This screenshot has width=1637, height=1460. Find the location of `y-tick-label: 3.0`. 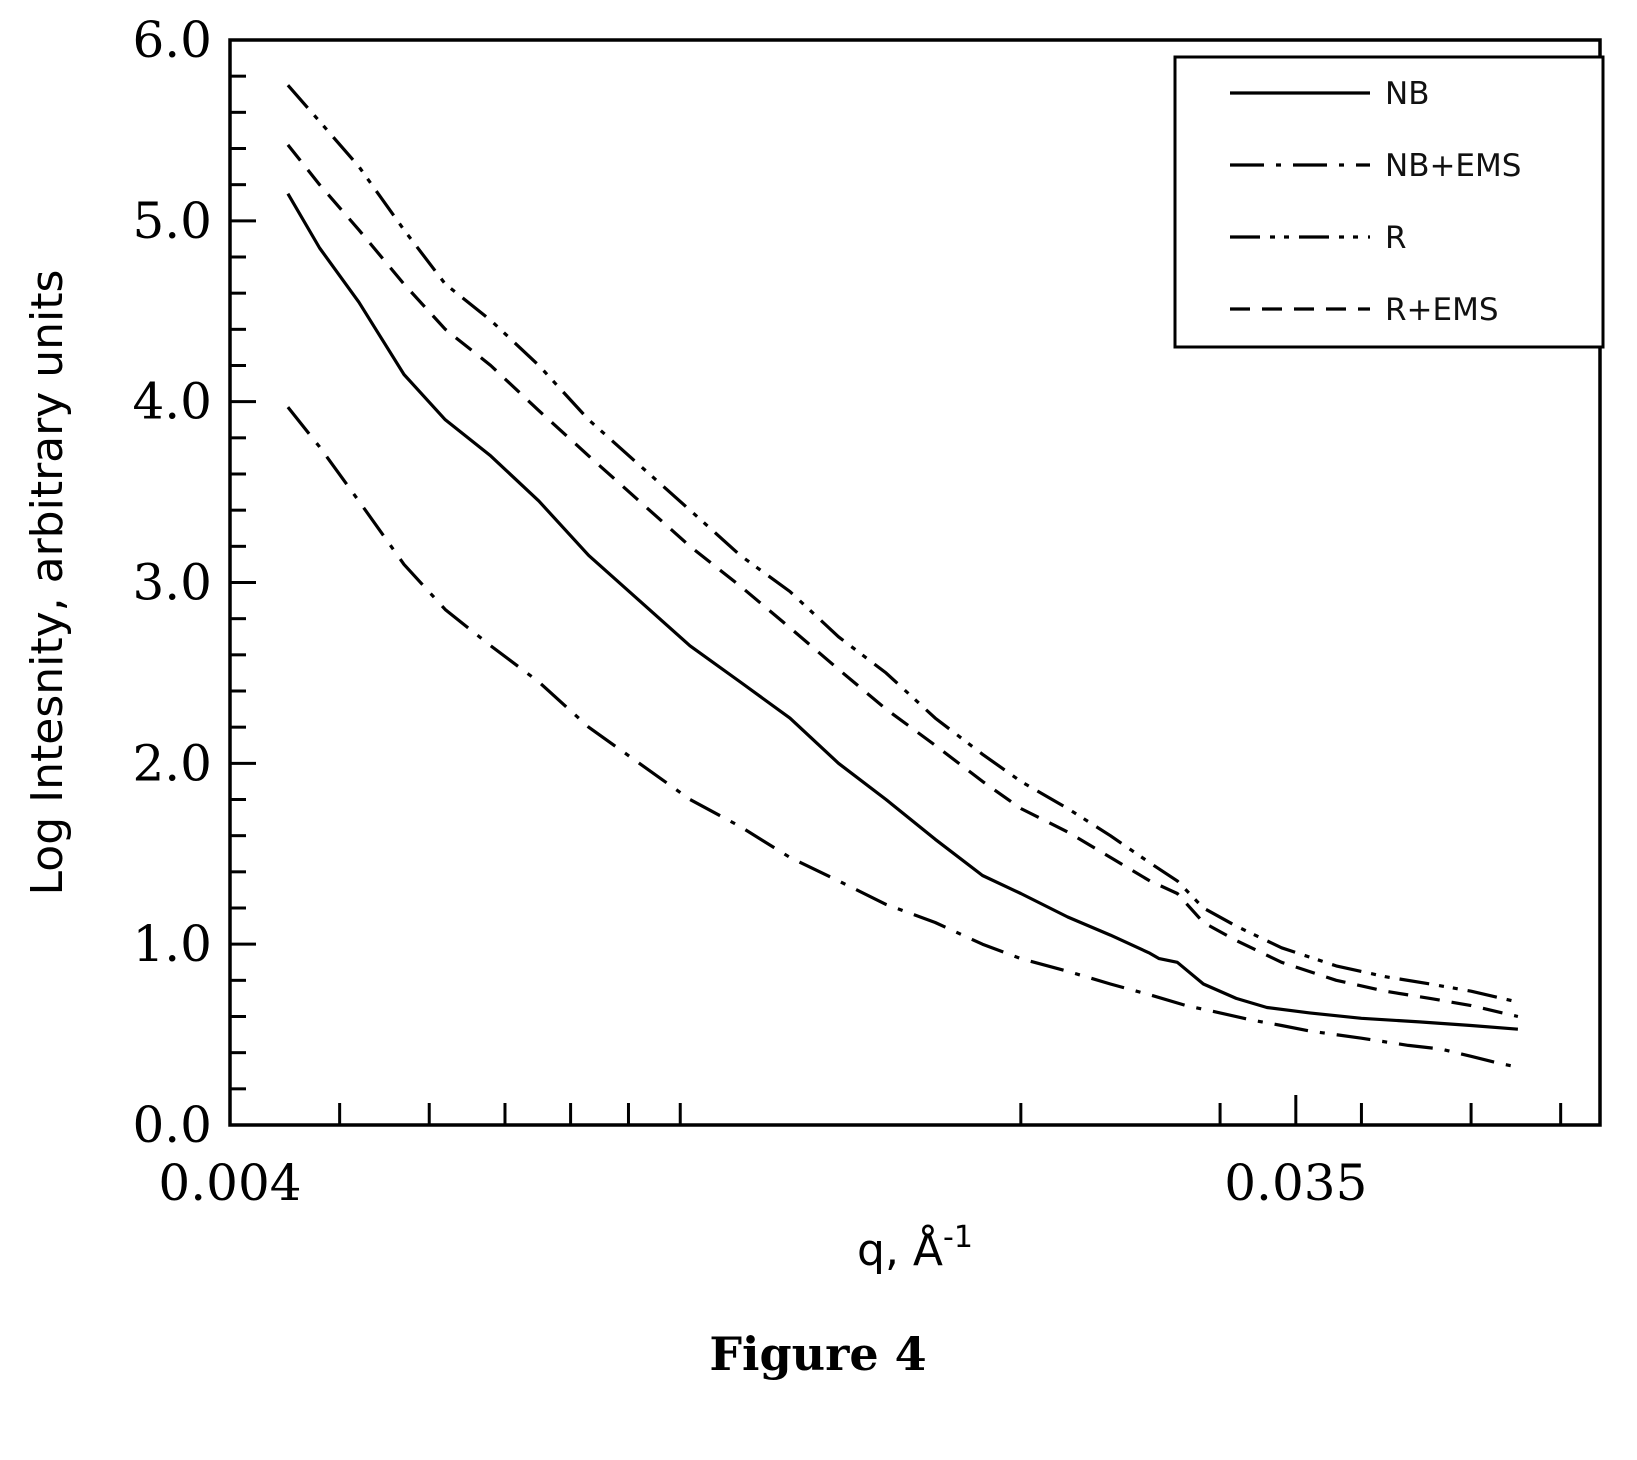

y-tick-label: 3.0 is located at coordinates (172, 583).